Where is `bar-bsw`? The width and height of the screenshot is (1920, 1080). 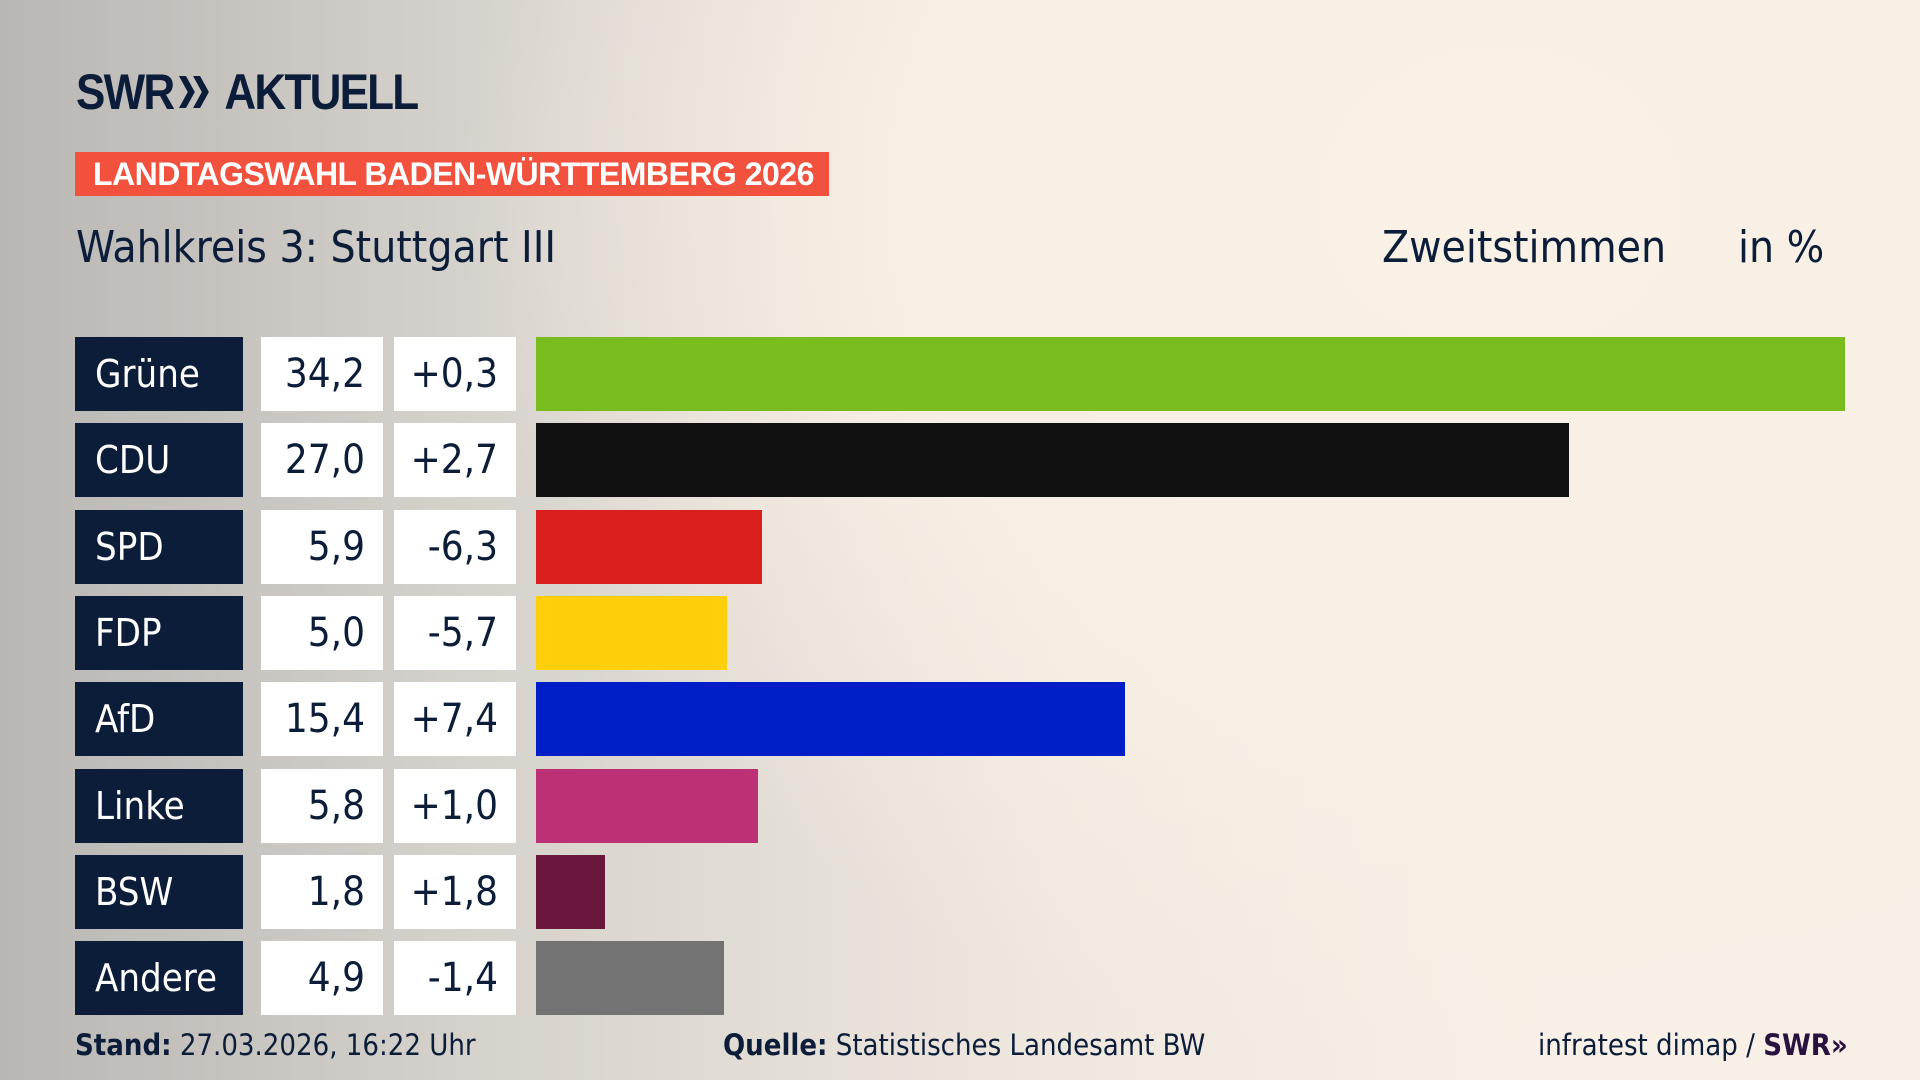 bar-bsw is located at coordinates (570, 891).